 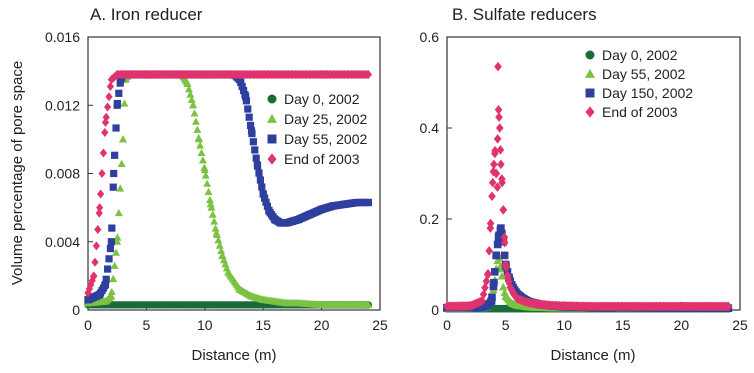 I want to click on y-tick-label: 0.6, so click(x=430, y=37).